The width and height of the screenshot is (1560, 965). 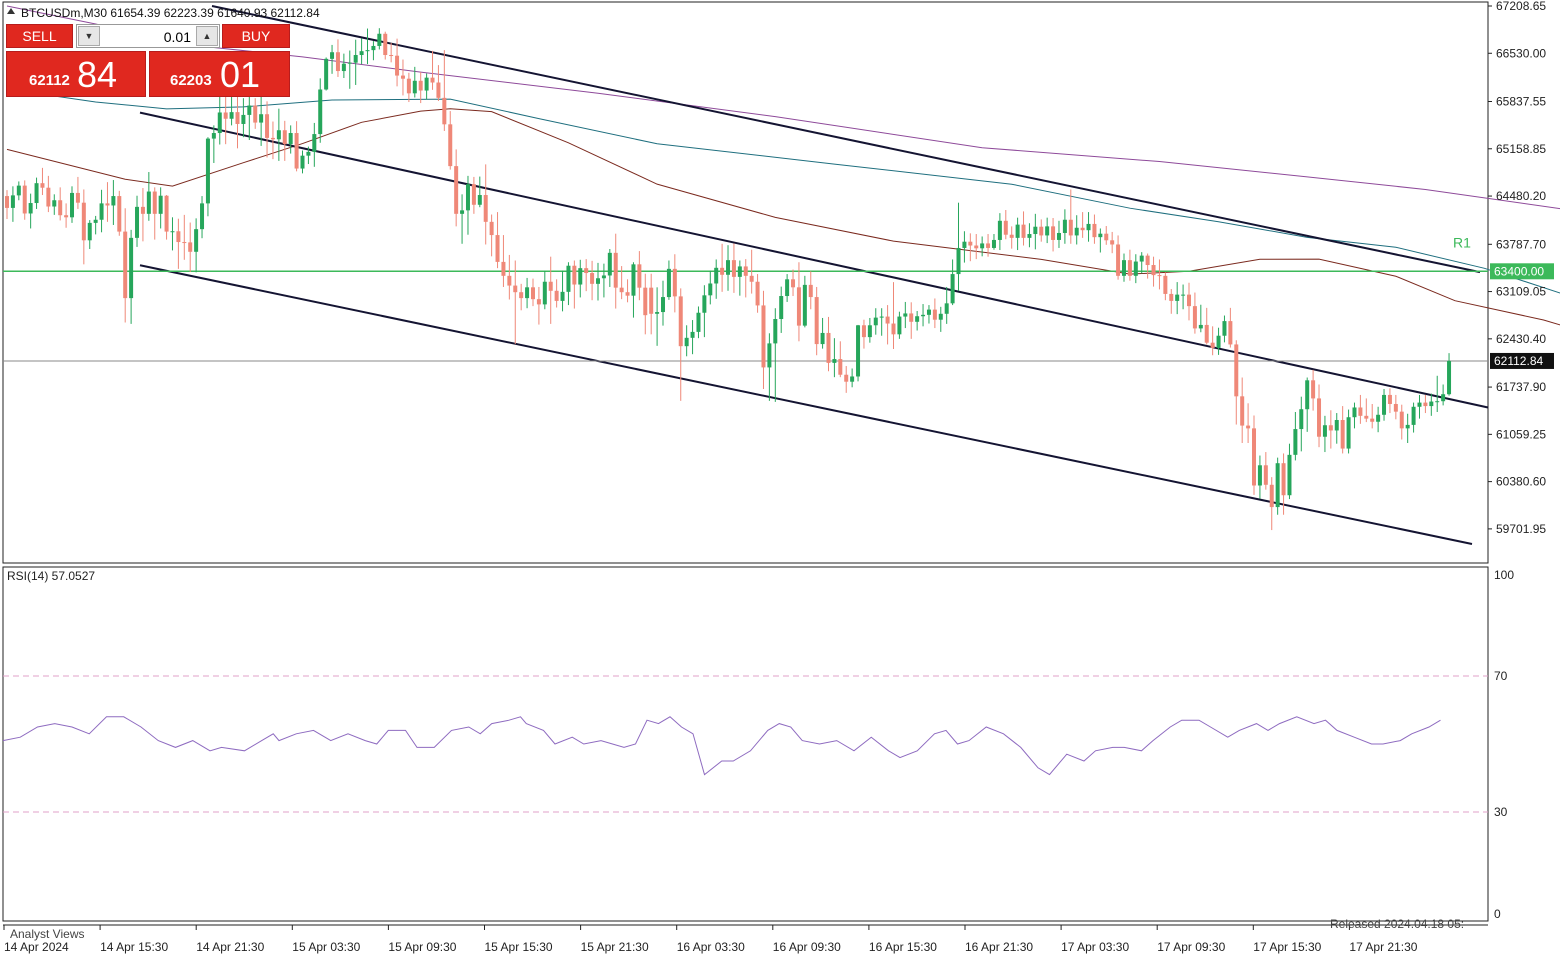 I want to click on buy-price-box: 62203 01, so click(x=219, y=74).